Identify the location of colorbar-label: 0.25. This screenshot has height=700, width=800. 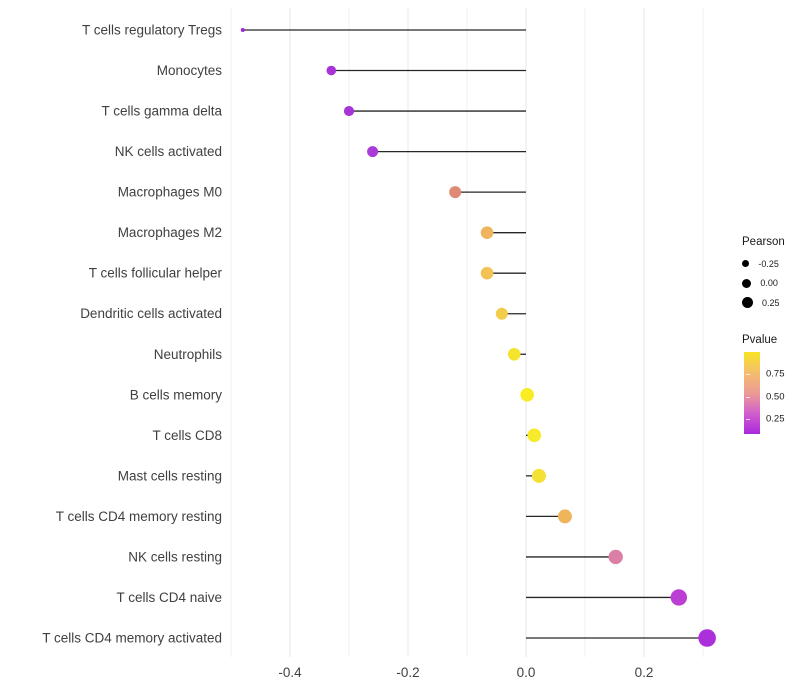
(775, 418).